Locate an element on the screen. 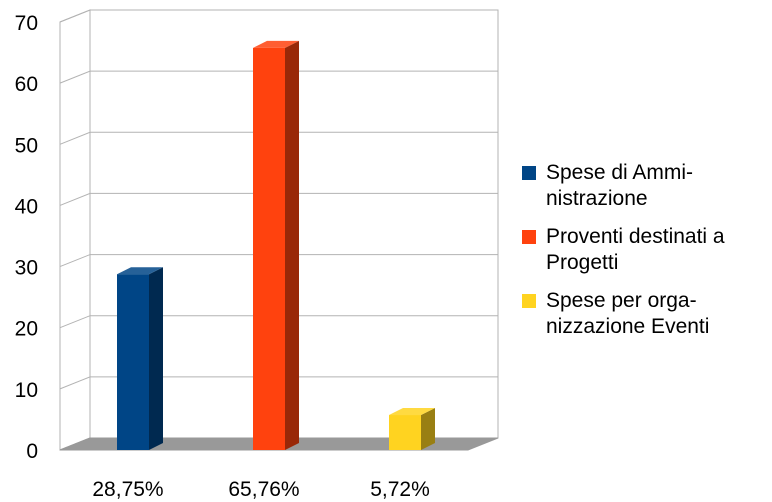 The width and height of the screenshot is (772, 502). y-tick-label-7: 70 is located at coordinates (26, 23).